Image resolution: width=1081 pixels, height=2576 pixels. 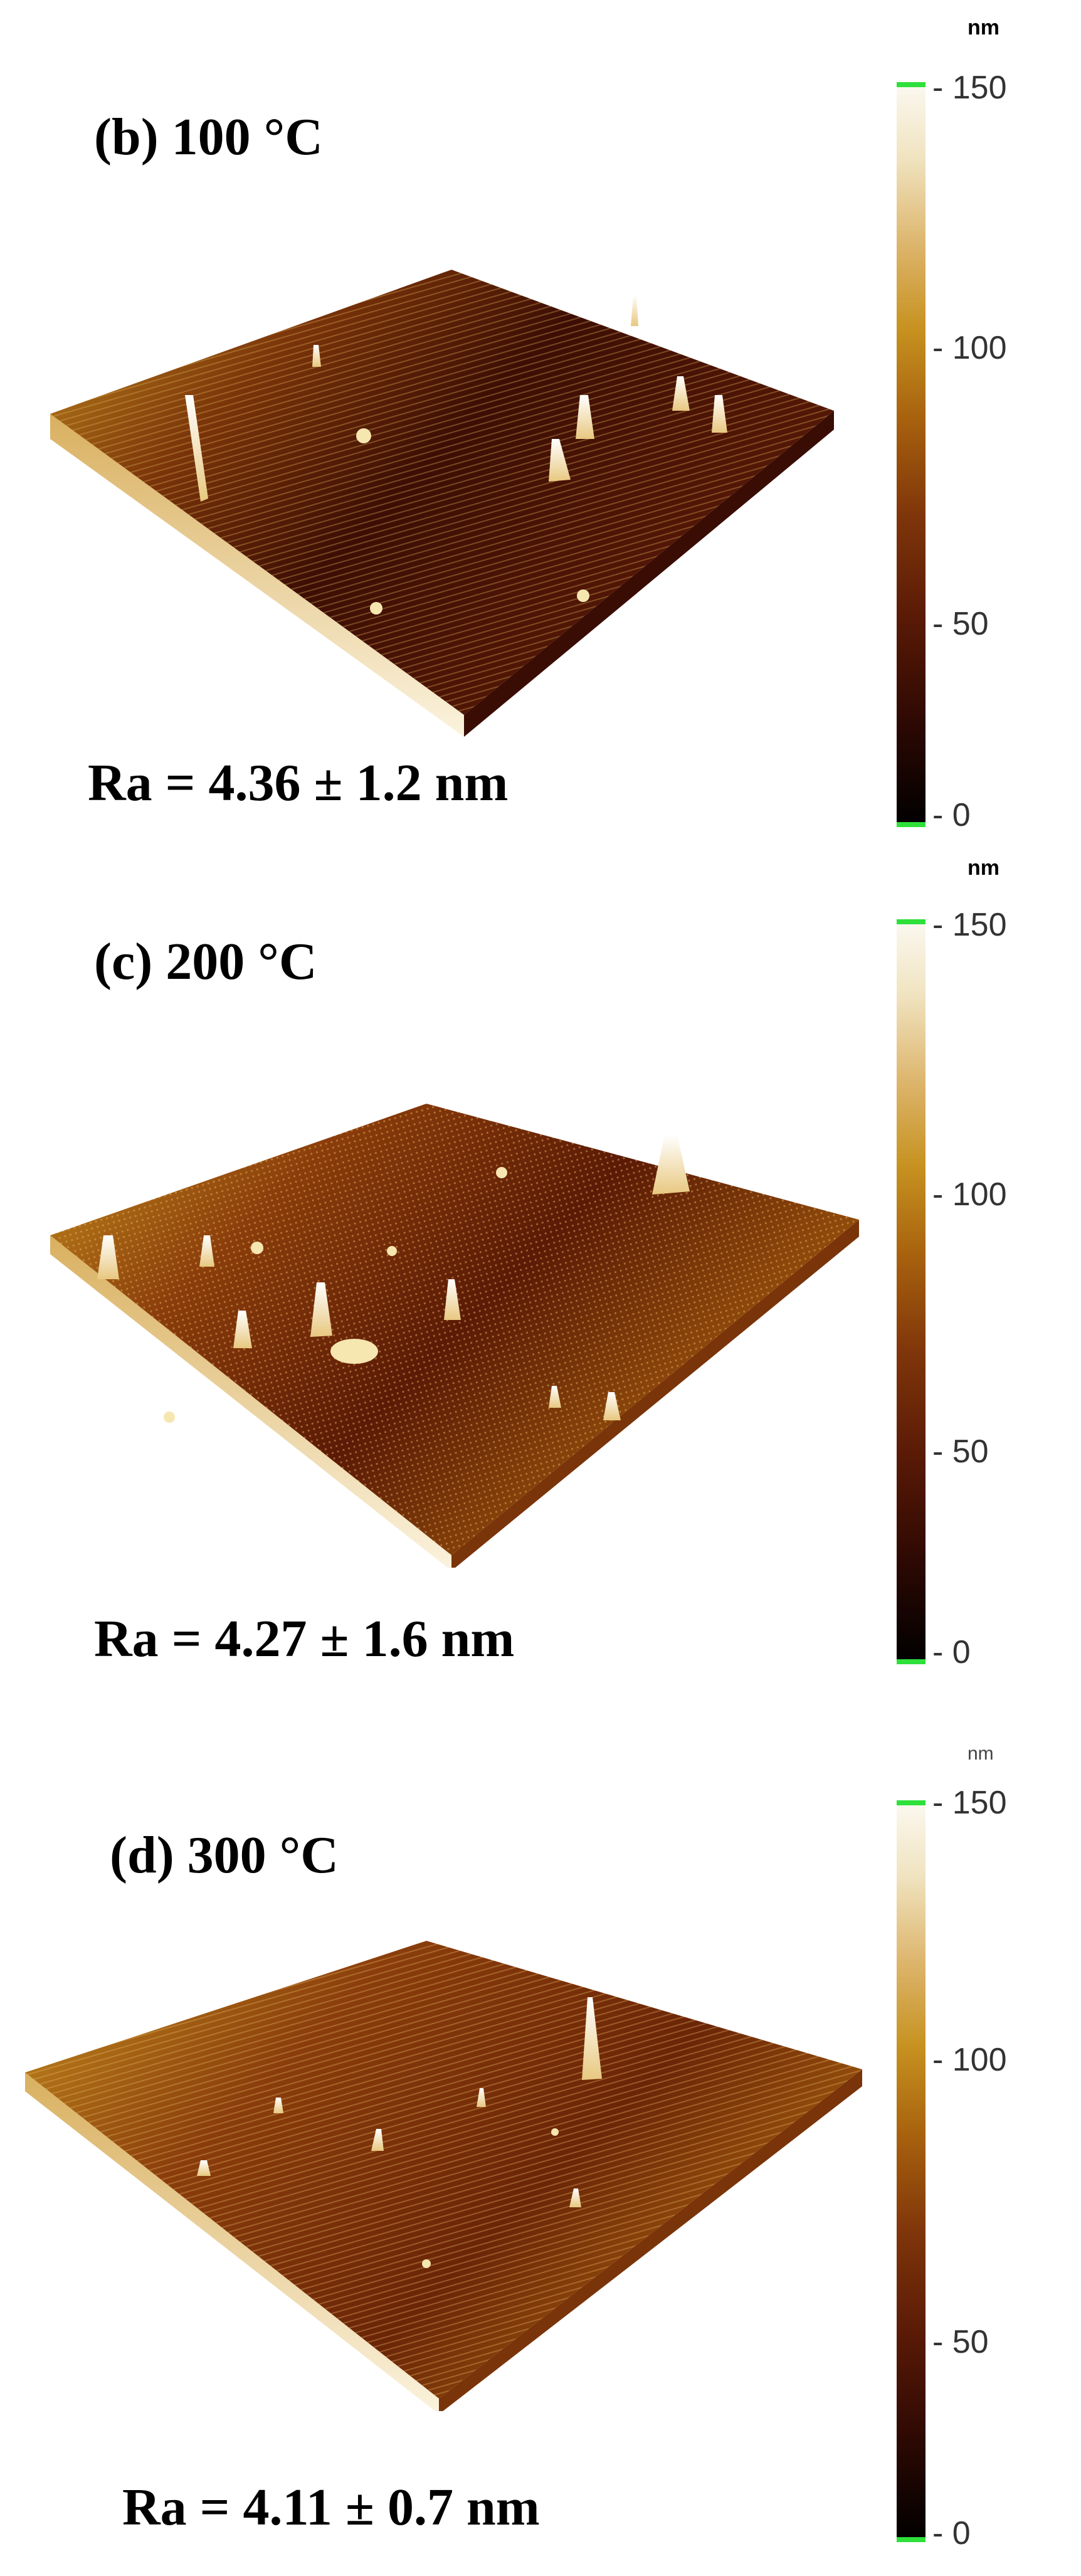 I want to click on panel-label: (b) 100 °C, so click(x=209, y=137).